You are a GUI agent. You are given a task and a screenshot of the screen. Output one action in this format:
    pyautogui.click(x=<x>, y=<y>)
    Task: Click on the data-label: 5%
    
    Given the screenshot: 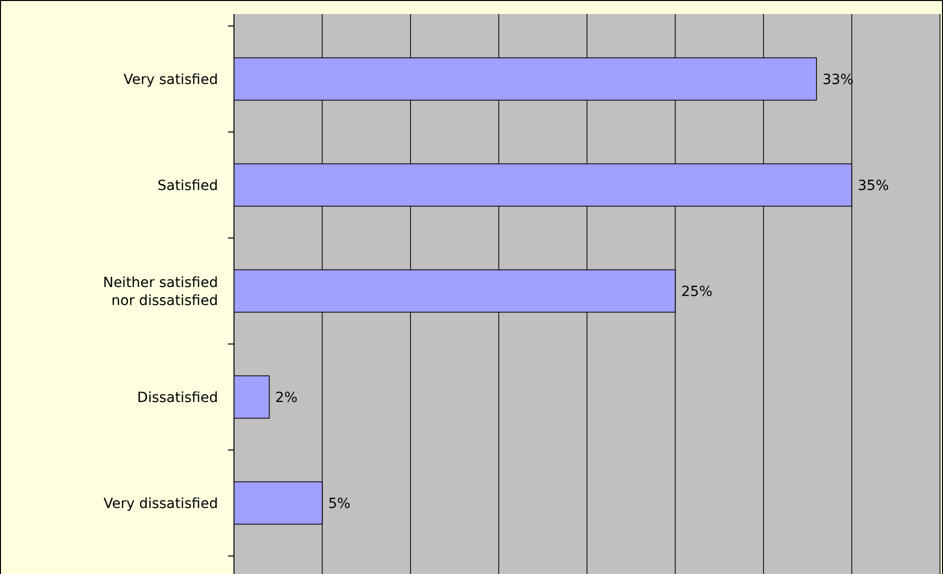 What is the action you would take?
    pyautogui.click(x=339, y=504)
    